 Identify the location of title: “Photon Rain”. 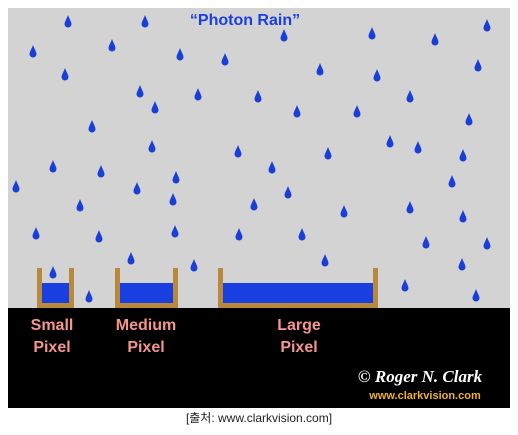
(245, 20).